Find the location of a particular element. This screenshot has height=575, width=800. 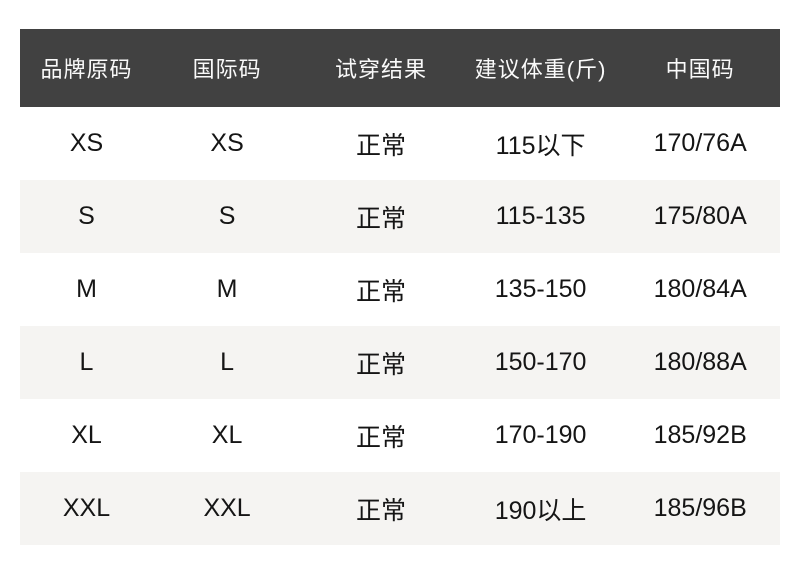

cell-weight: 190以上 is located at coordinates (540, 508).